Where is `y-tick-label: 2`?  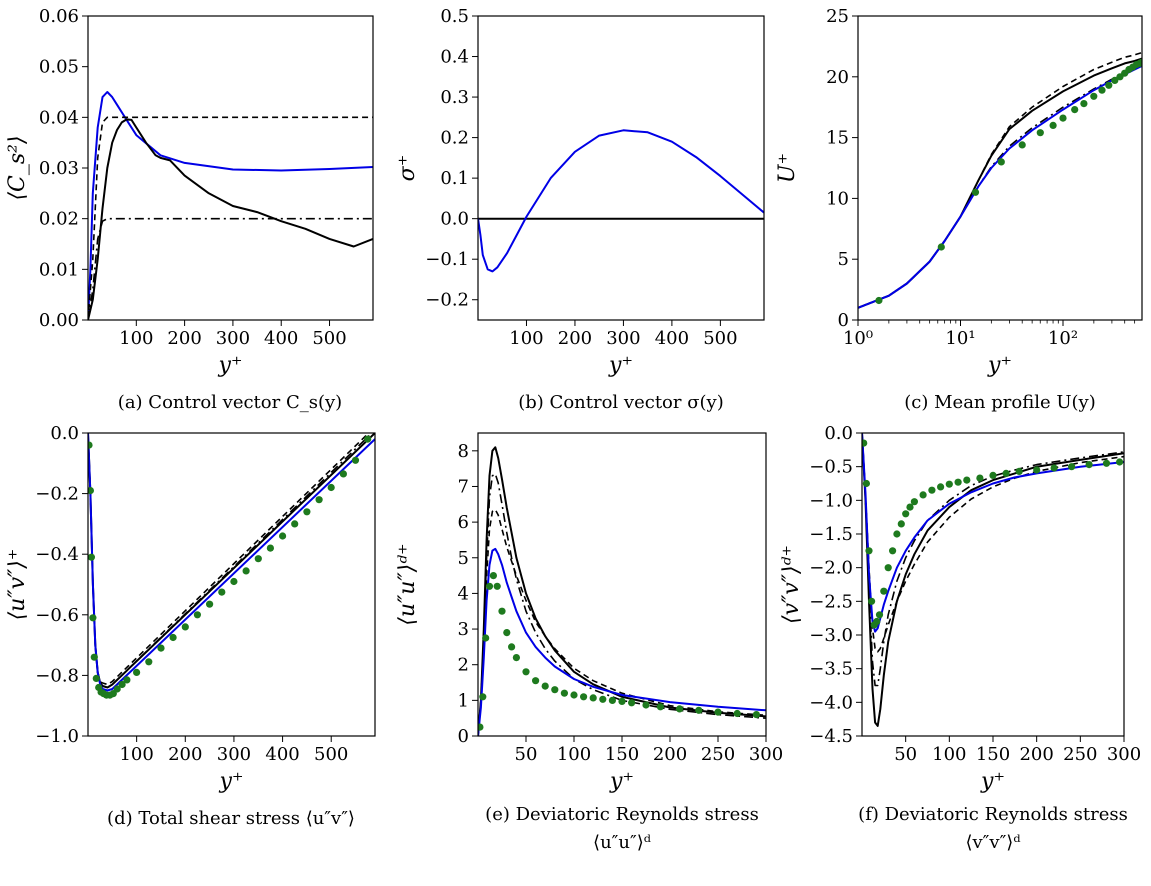 y-tick-label: 2 is located at coordinates (463, 665).